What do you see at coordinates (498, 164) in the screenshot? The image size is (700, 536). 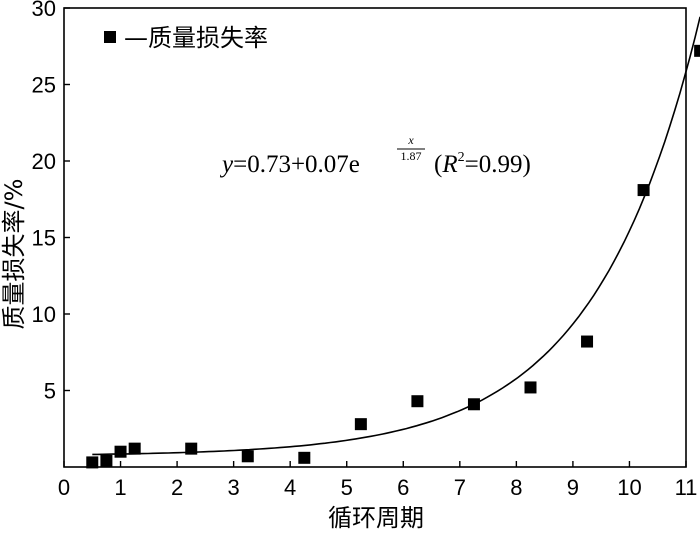 I see `eq-r2-value: =0.99)` at bounding box center [498, 164].